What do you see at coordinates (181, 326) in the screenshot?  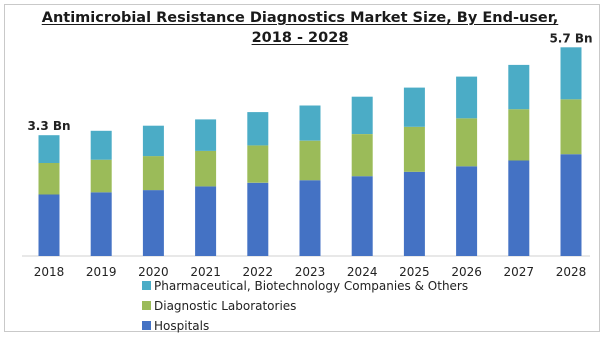 I see `legend-label-0: Hospitals` at bounding box center [181, 326].